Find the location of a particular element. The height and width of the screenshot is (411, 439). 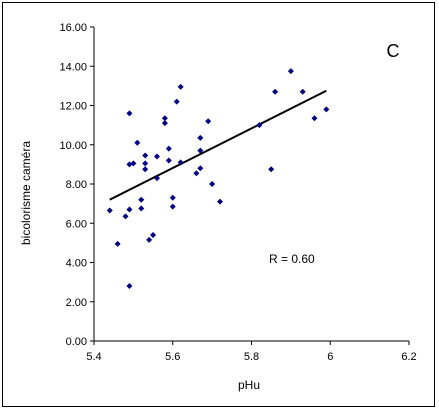

y-tick-label: 8.00 is located at coordinates (76, 185).